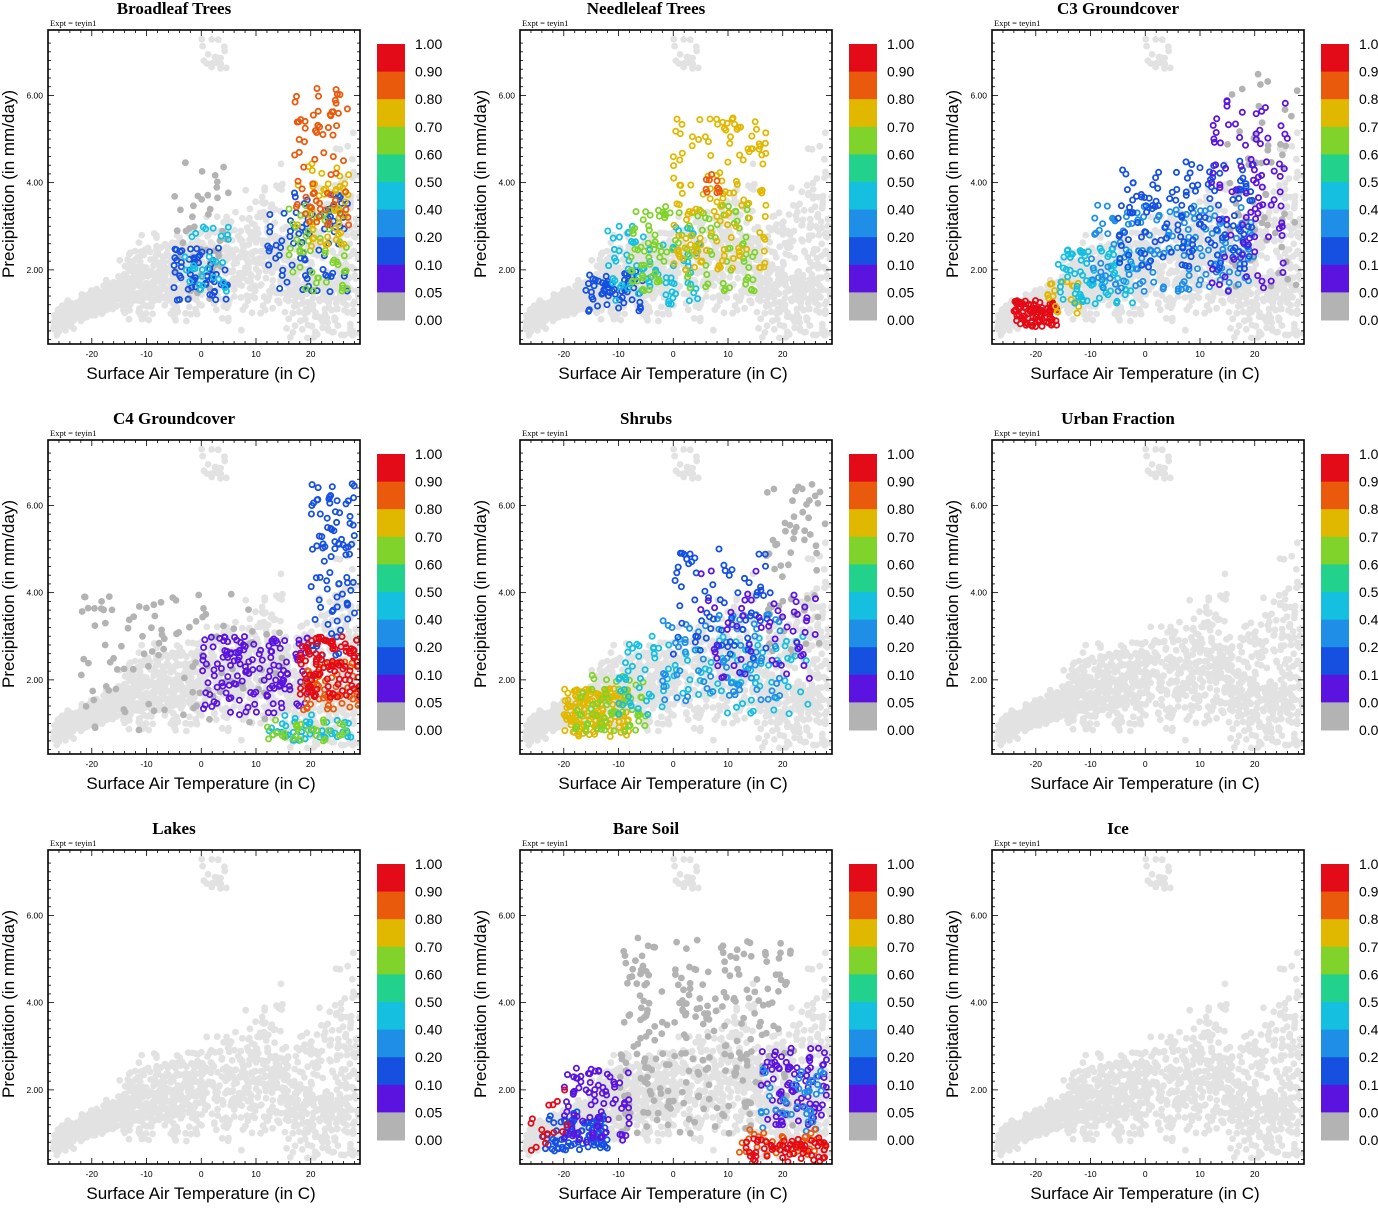 The width and height of the screenshot is (1378, 1230). I want to click on background-points, so click(677, 188).